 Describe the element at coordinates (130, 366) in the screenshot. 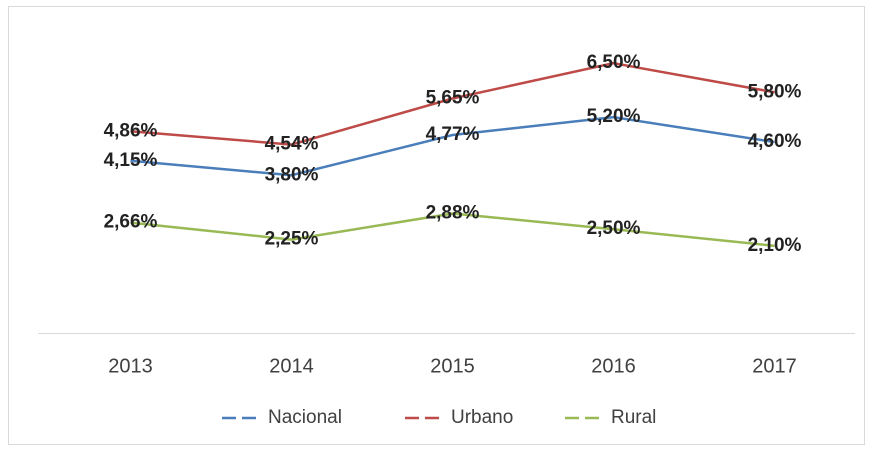

I see `x-tick-label: 2013` at that location.